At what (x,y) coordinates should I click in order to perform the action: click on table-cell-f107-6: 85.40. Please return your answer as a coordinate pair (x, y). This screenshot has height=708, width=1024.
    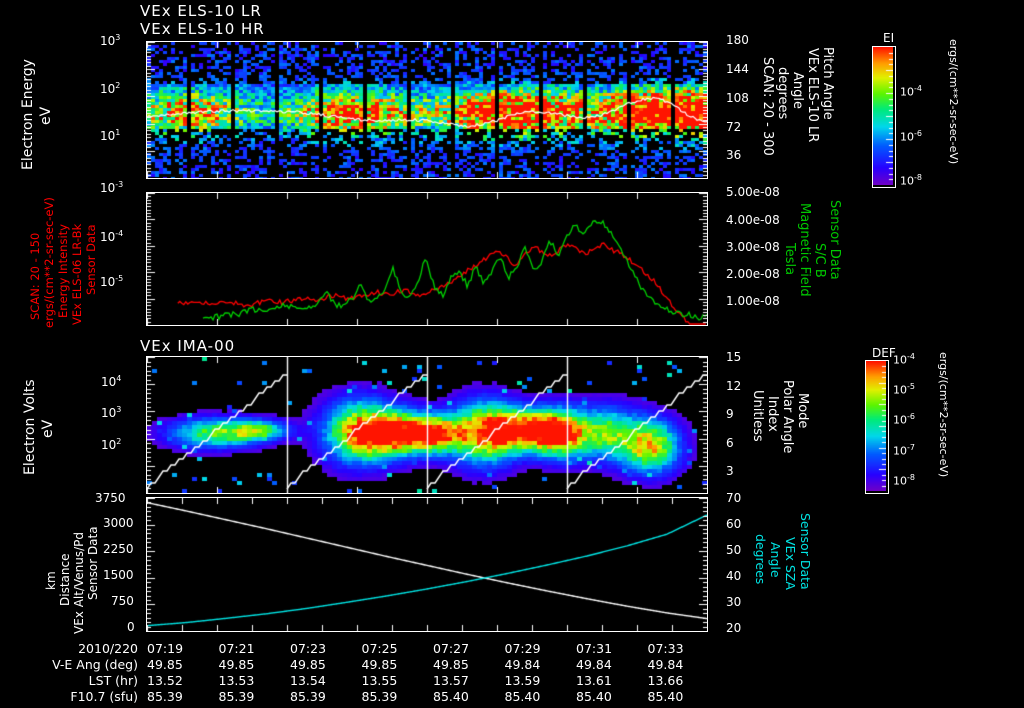
    Looking at the image, I should click on (594, 696).